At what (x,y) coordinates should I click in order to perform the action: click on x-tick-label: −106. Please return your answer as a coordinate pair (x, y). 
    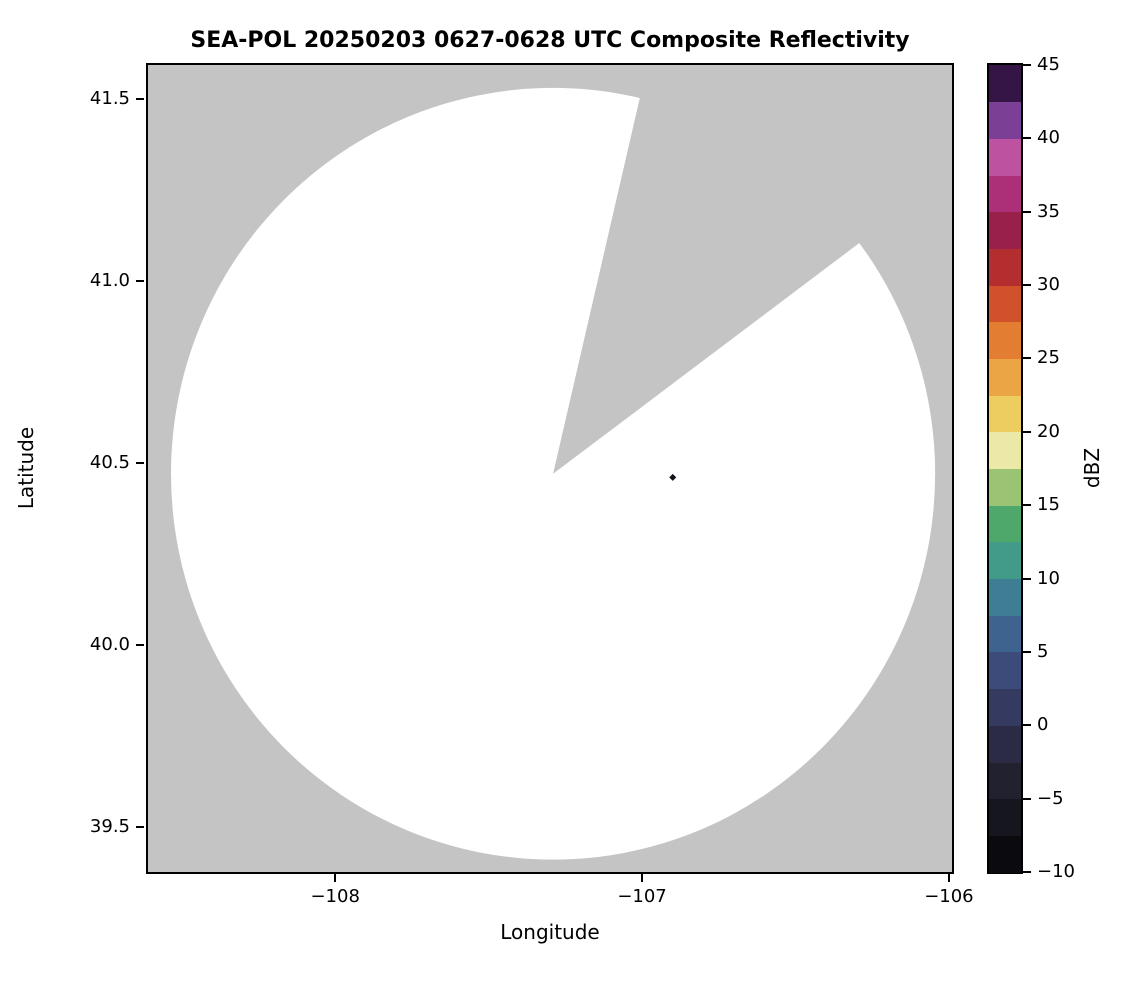
    Looking at the image, I should click on (949, 896).